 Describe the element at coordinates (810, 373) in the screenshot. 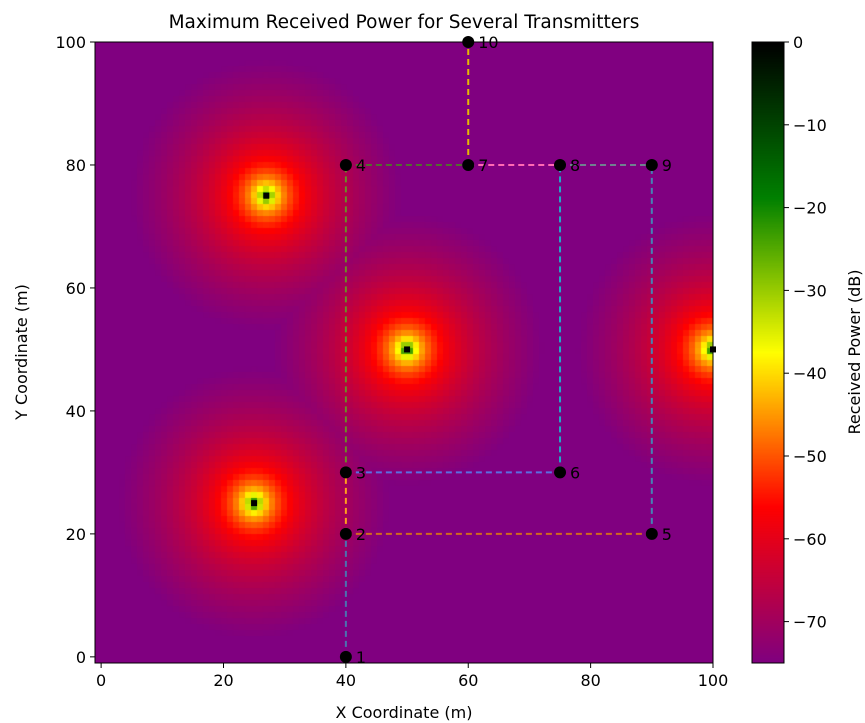

I see `colorbar-tick-label: −40` at that location.